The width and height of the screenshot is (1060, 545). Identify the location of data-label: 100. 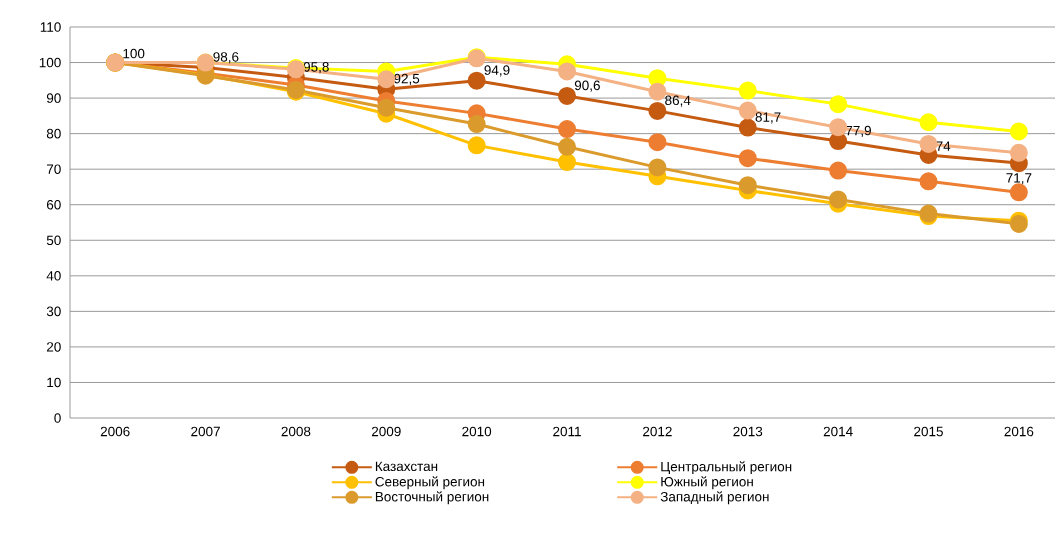
(134, 53).